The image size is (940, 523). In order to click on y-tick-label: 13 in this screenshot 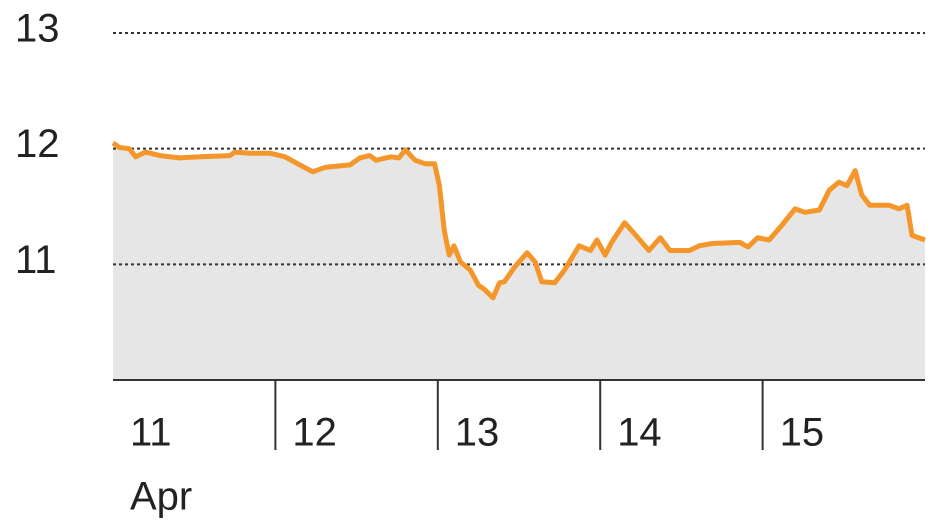, I will do `click(37, 29)`.